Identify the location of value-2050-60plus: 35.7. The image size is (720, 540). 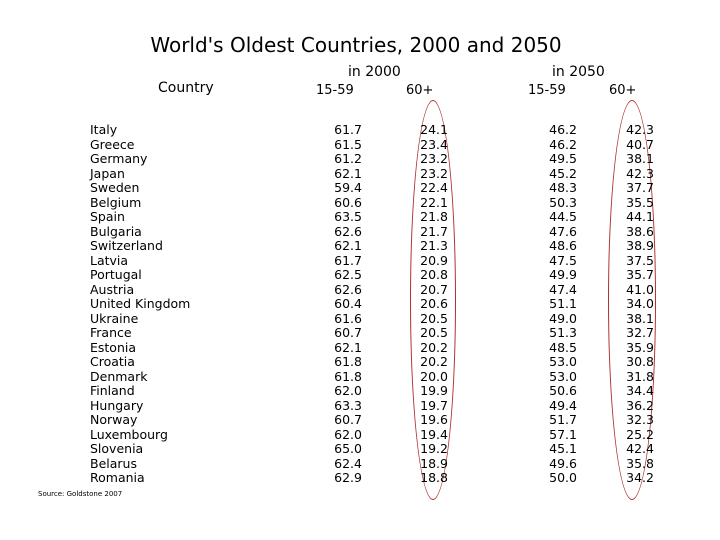
(640, 274).